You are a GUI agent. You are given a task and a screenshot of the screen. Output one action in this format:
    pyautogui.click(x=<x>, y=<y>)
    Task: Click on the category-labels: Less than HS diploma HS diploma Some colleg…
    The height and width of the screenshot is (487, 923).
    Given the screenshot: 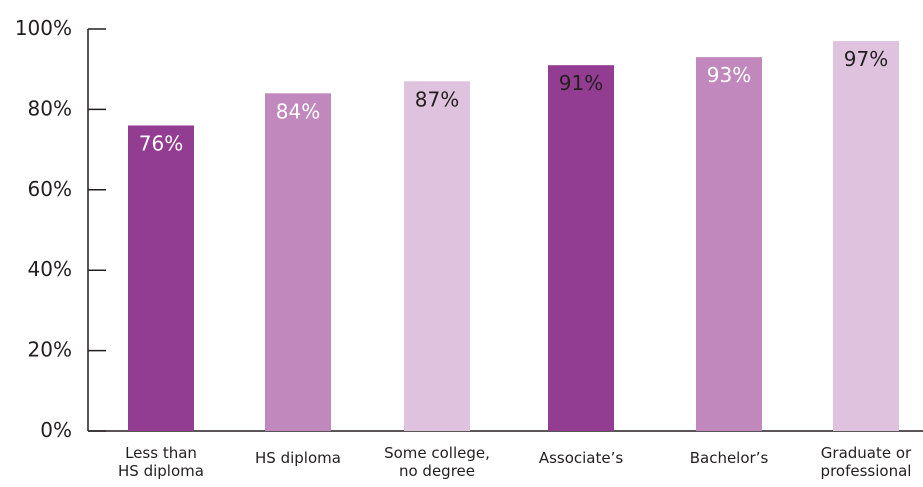 What is the action you would take?
    pyautogui.click(x=515, y=462)
    